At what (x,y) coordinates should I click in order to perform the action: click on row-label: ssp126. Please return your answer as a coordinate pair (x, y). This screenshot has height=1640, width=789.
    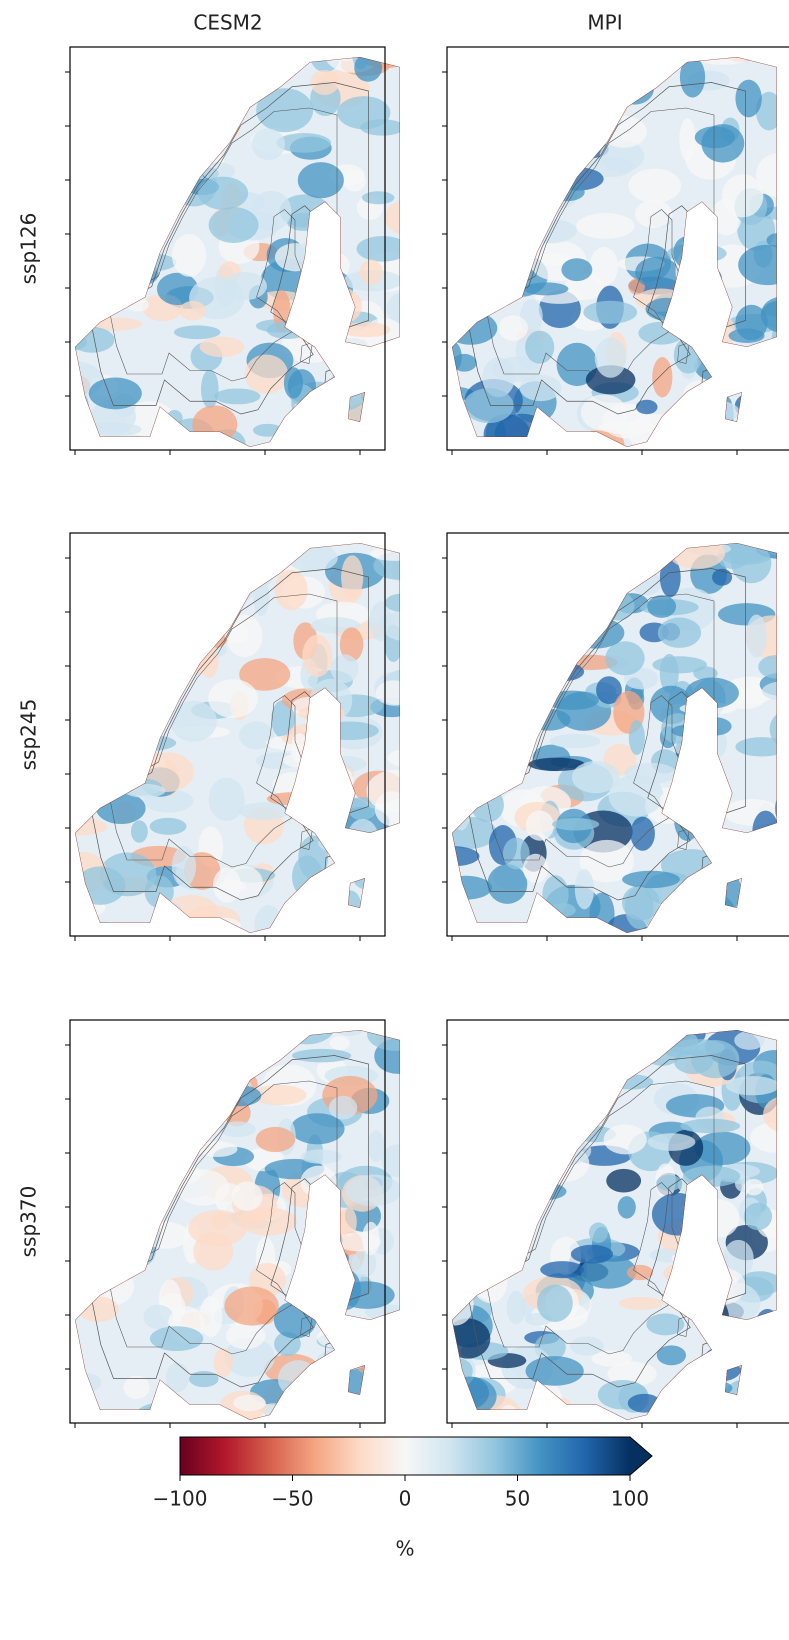
    Looking at the image, I should click on (29, 249).